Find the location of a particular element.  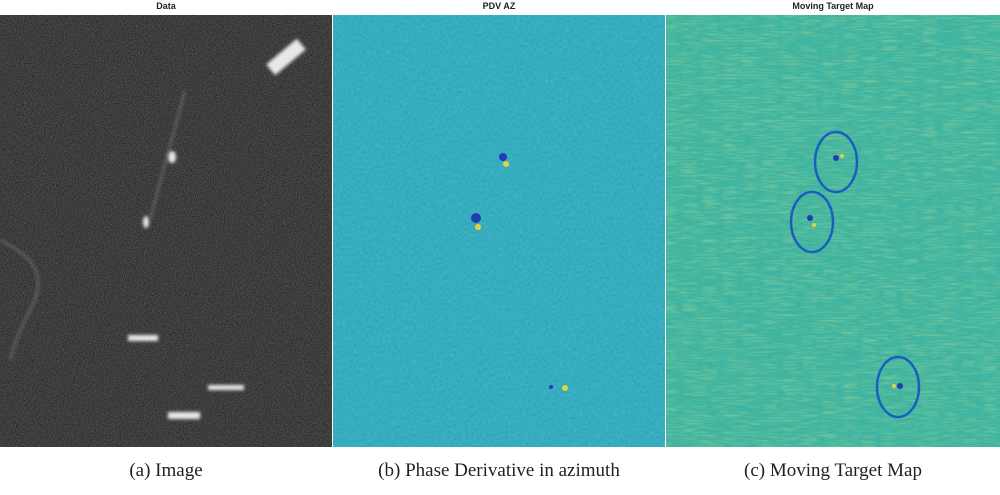

target-circles is located at coordinates (855, 274).